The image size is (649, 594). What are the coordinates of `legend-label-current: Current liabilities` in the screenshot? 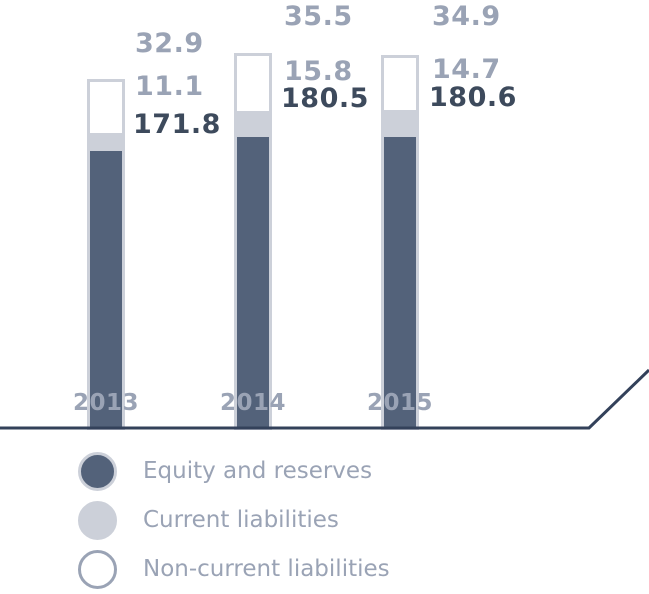 It's located at (241, 520).